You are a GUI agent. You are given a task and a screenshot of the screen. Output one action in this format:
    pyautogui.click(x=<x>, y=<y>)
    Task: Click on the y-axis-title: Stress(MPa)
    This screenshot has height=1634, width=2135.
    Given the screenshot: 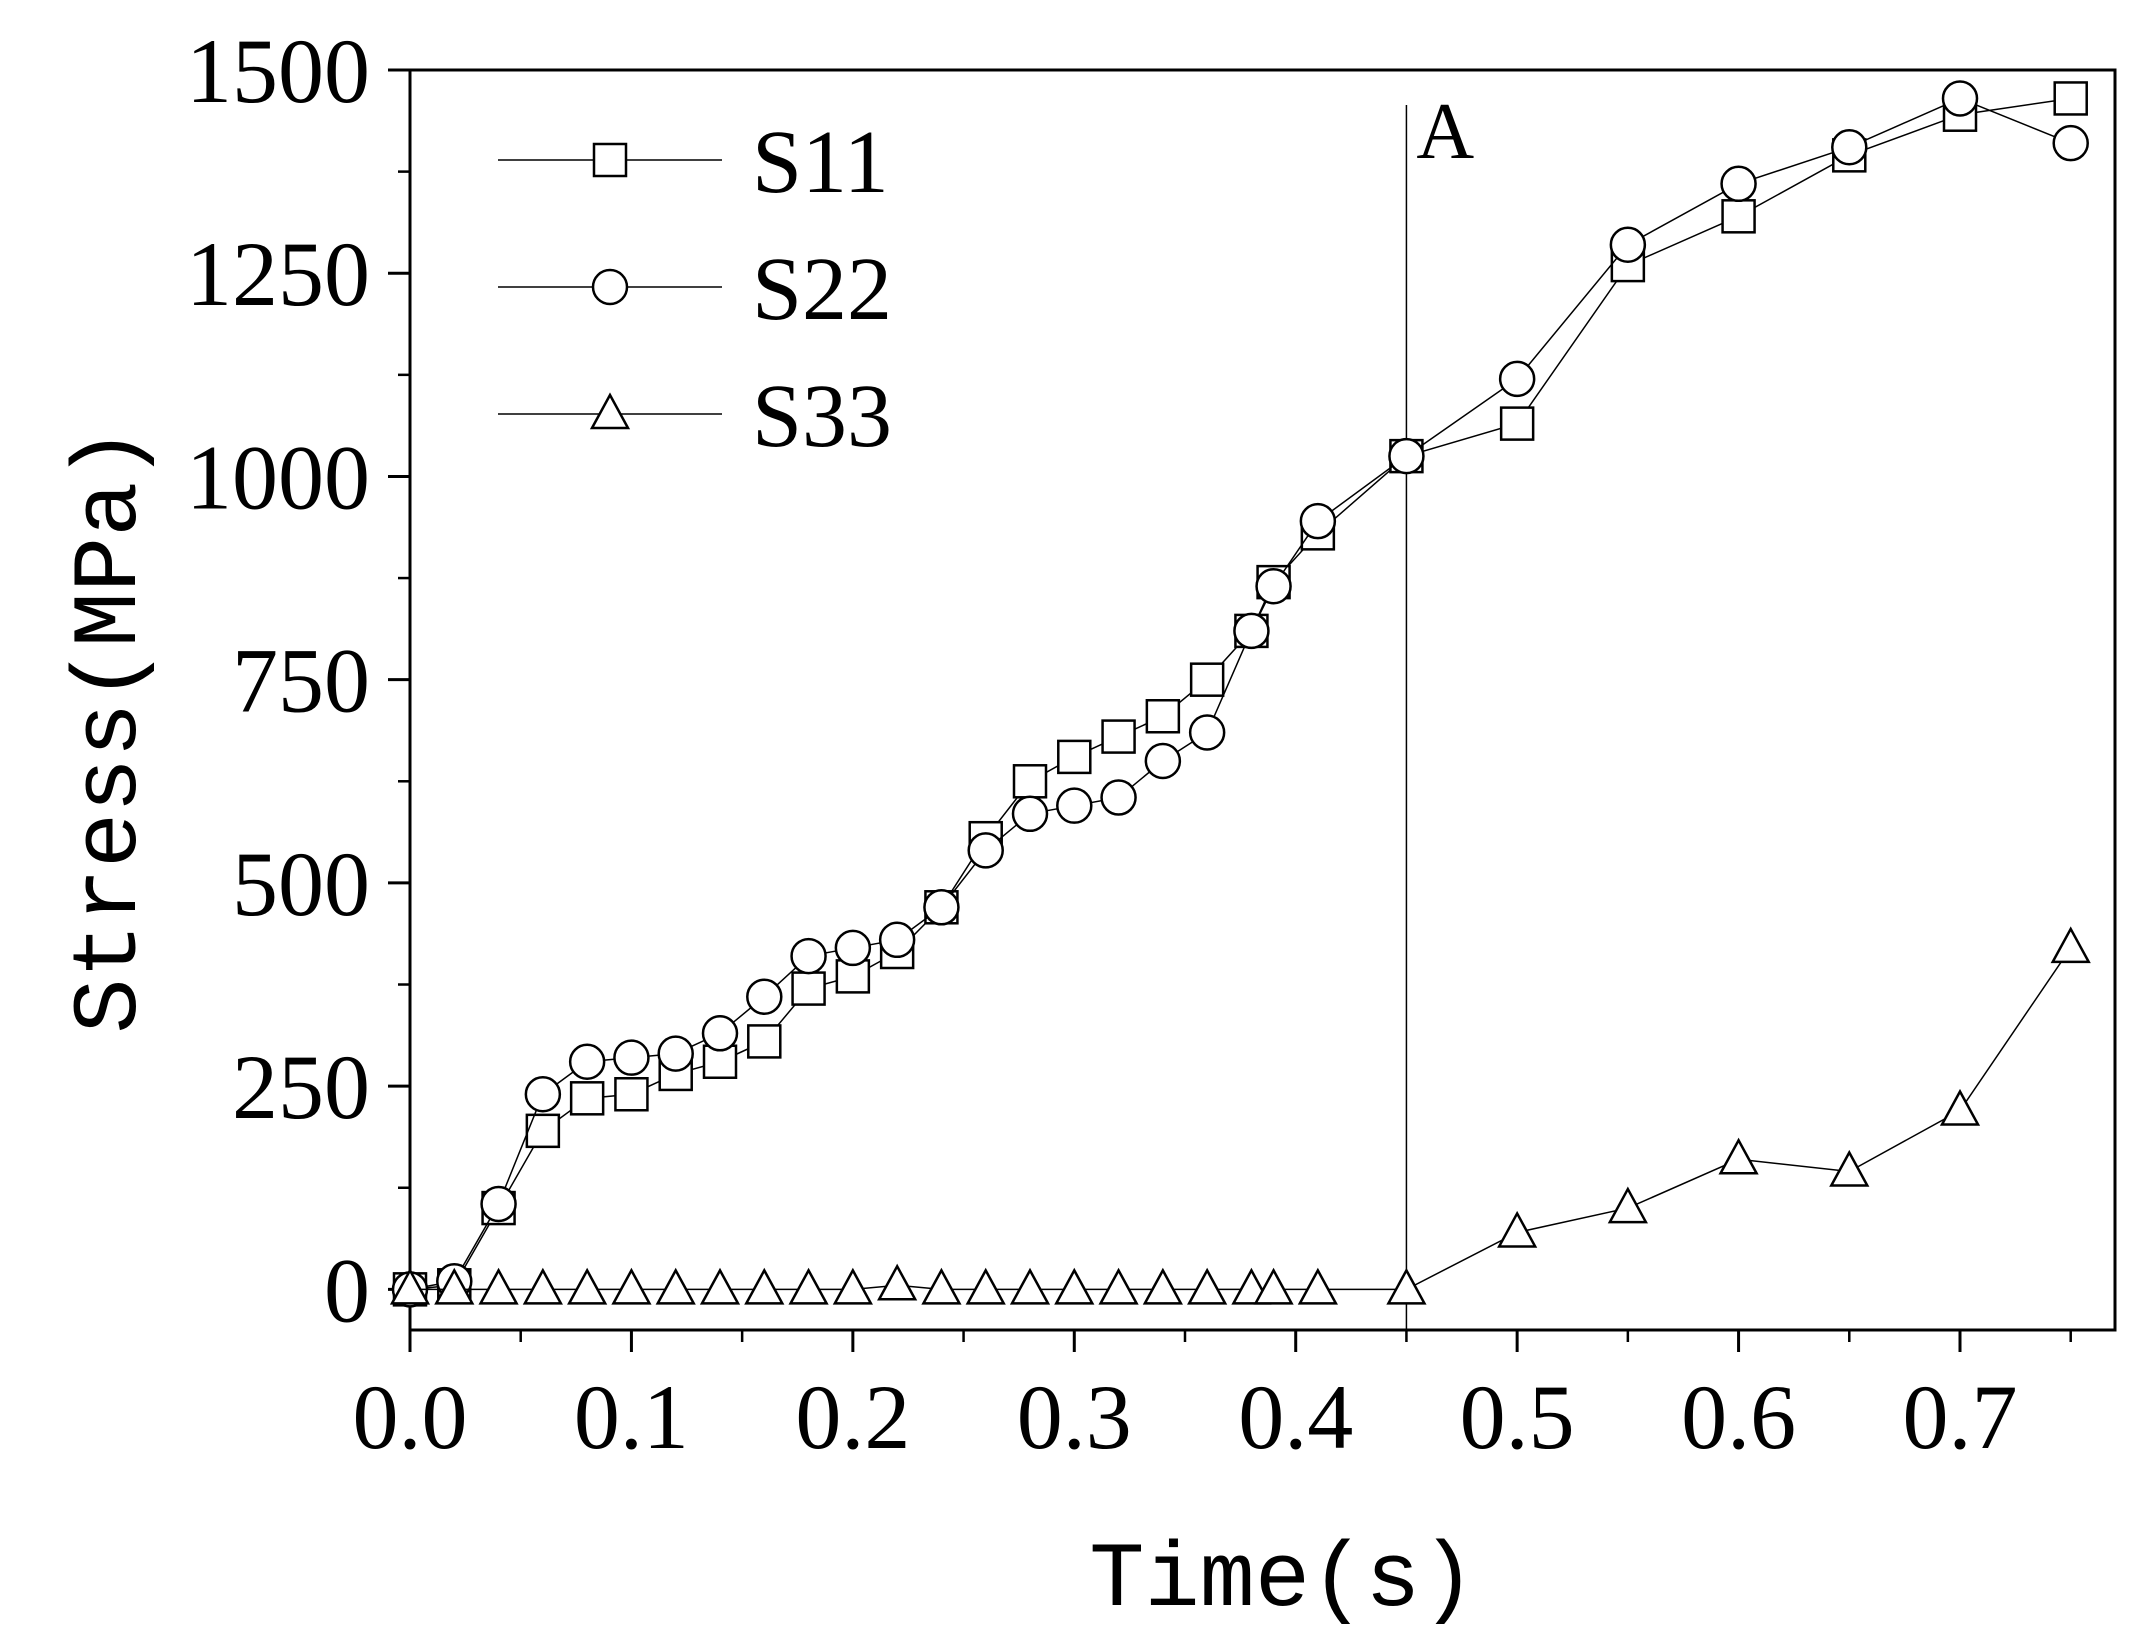 What is the action you would take?
    pyautogui.click(x=110, y=729)
    